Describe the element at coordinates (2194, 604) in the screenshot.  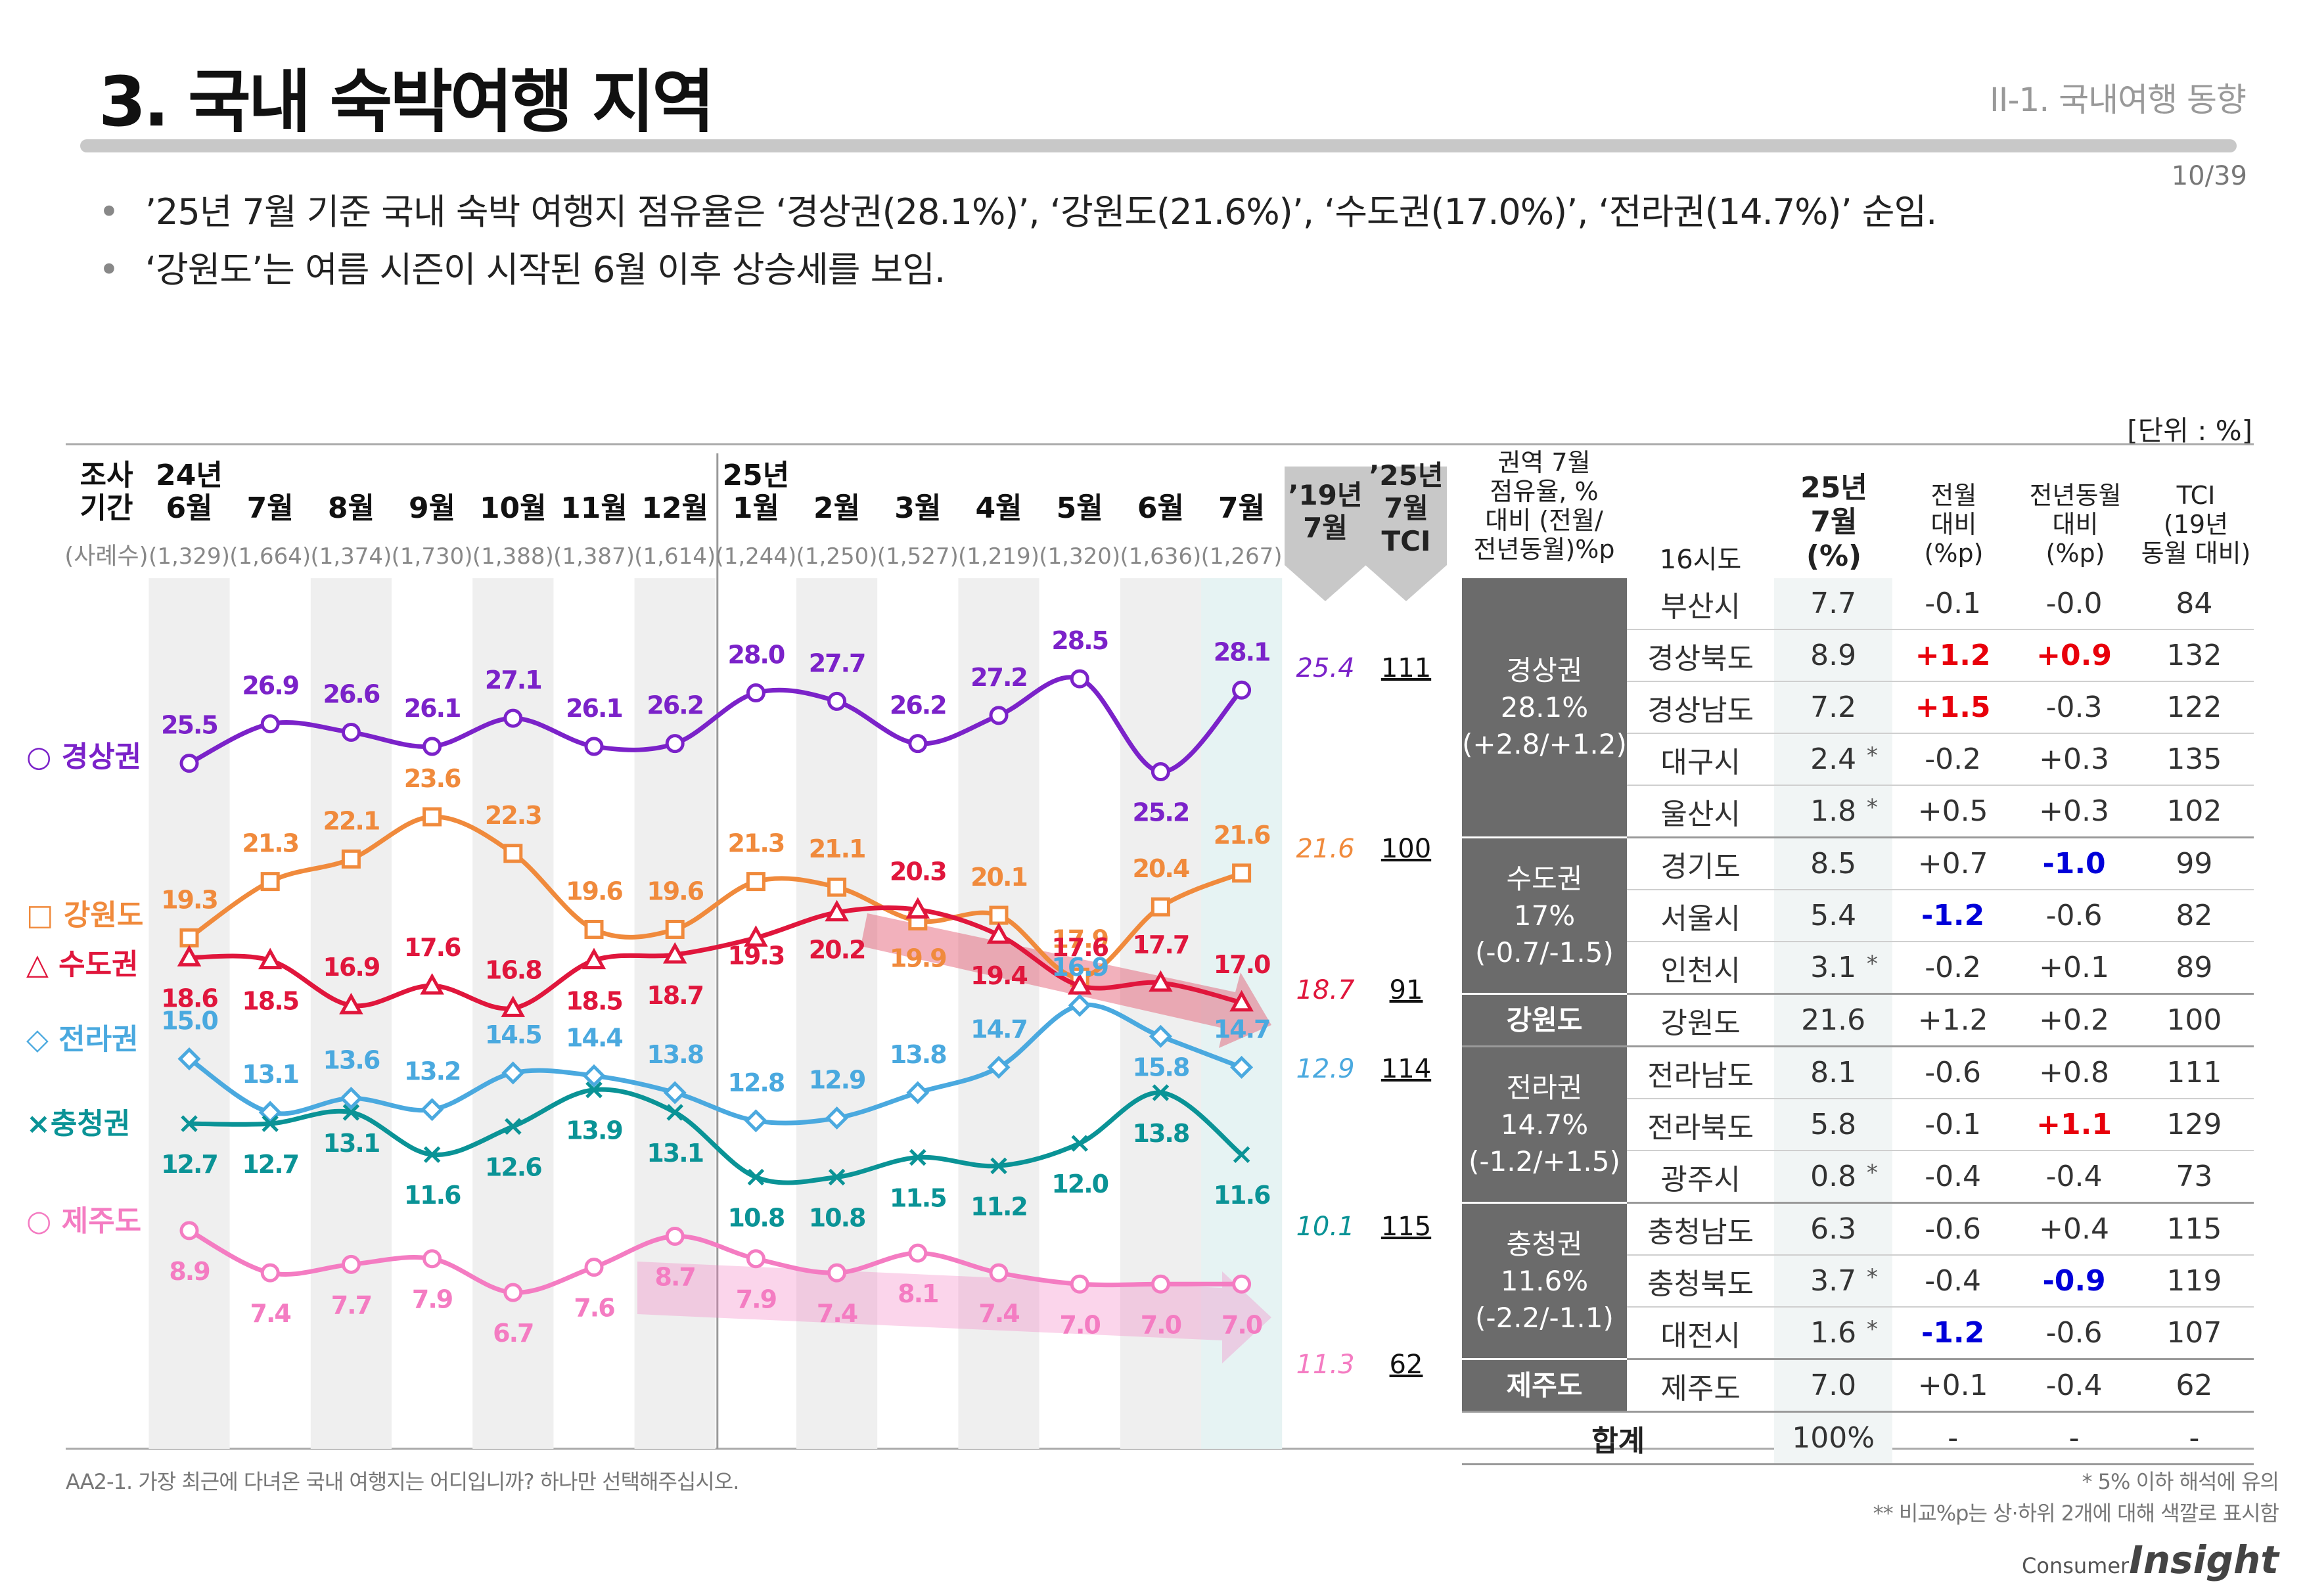
I see `tci-cell: 84` at that location.